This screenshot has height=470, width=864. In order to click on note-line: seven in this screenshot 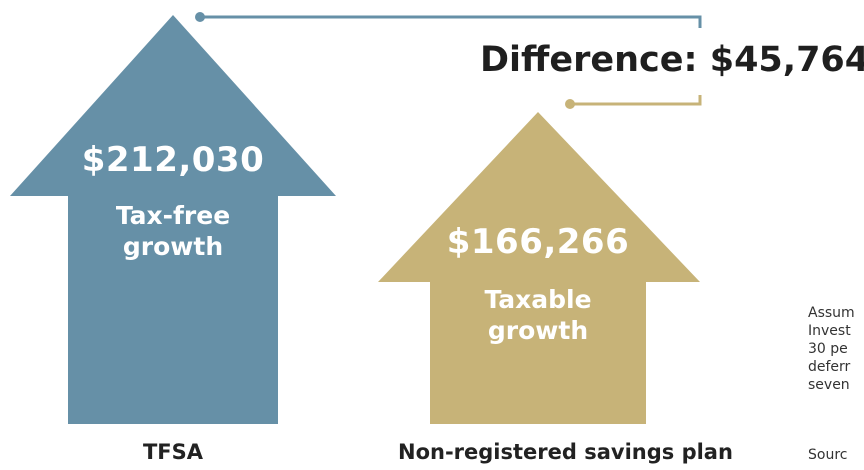, I will do `click(829, 385)`.